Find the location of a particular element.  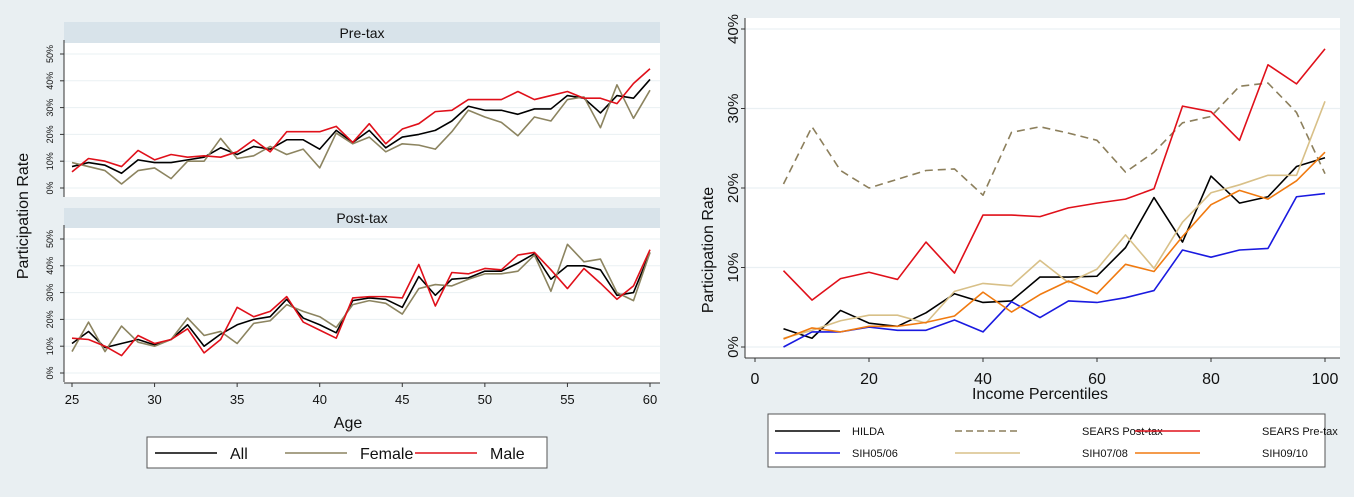

legend-label-sih05-06: SIH05/06 is located at coordinates (875, 454).